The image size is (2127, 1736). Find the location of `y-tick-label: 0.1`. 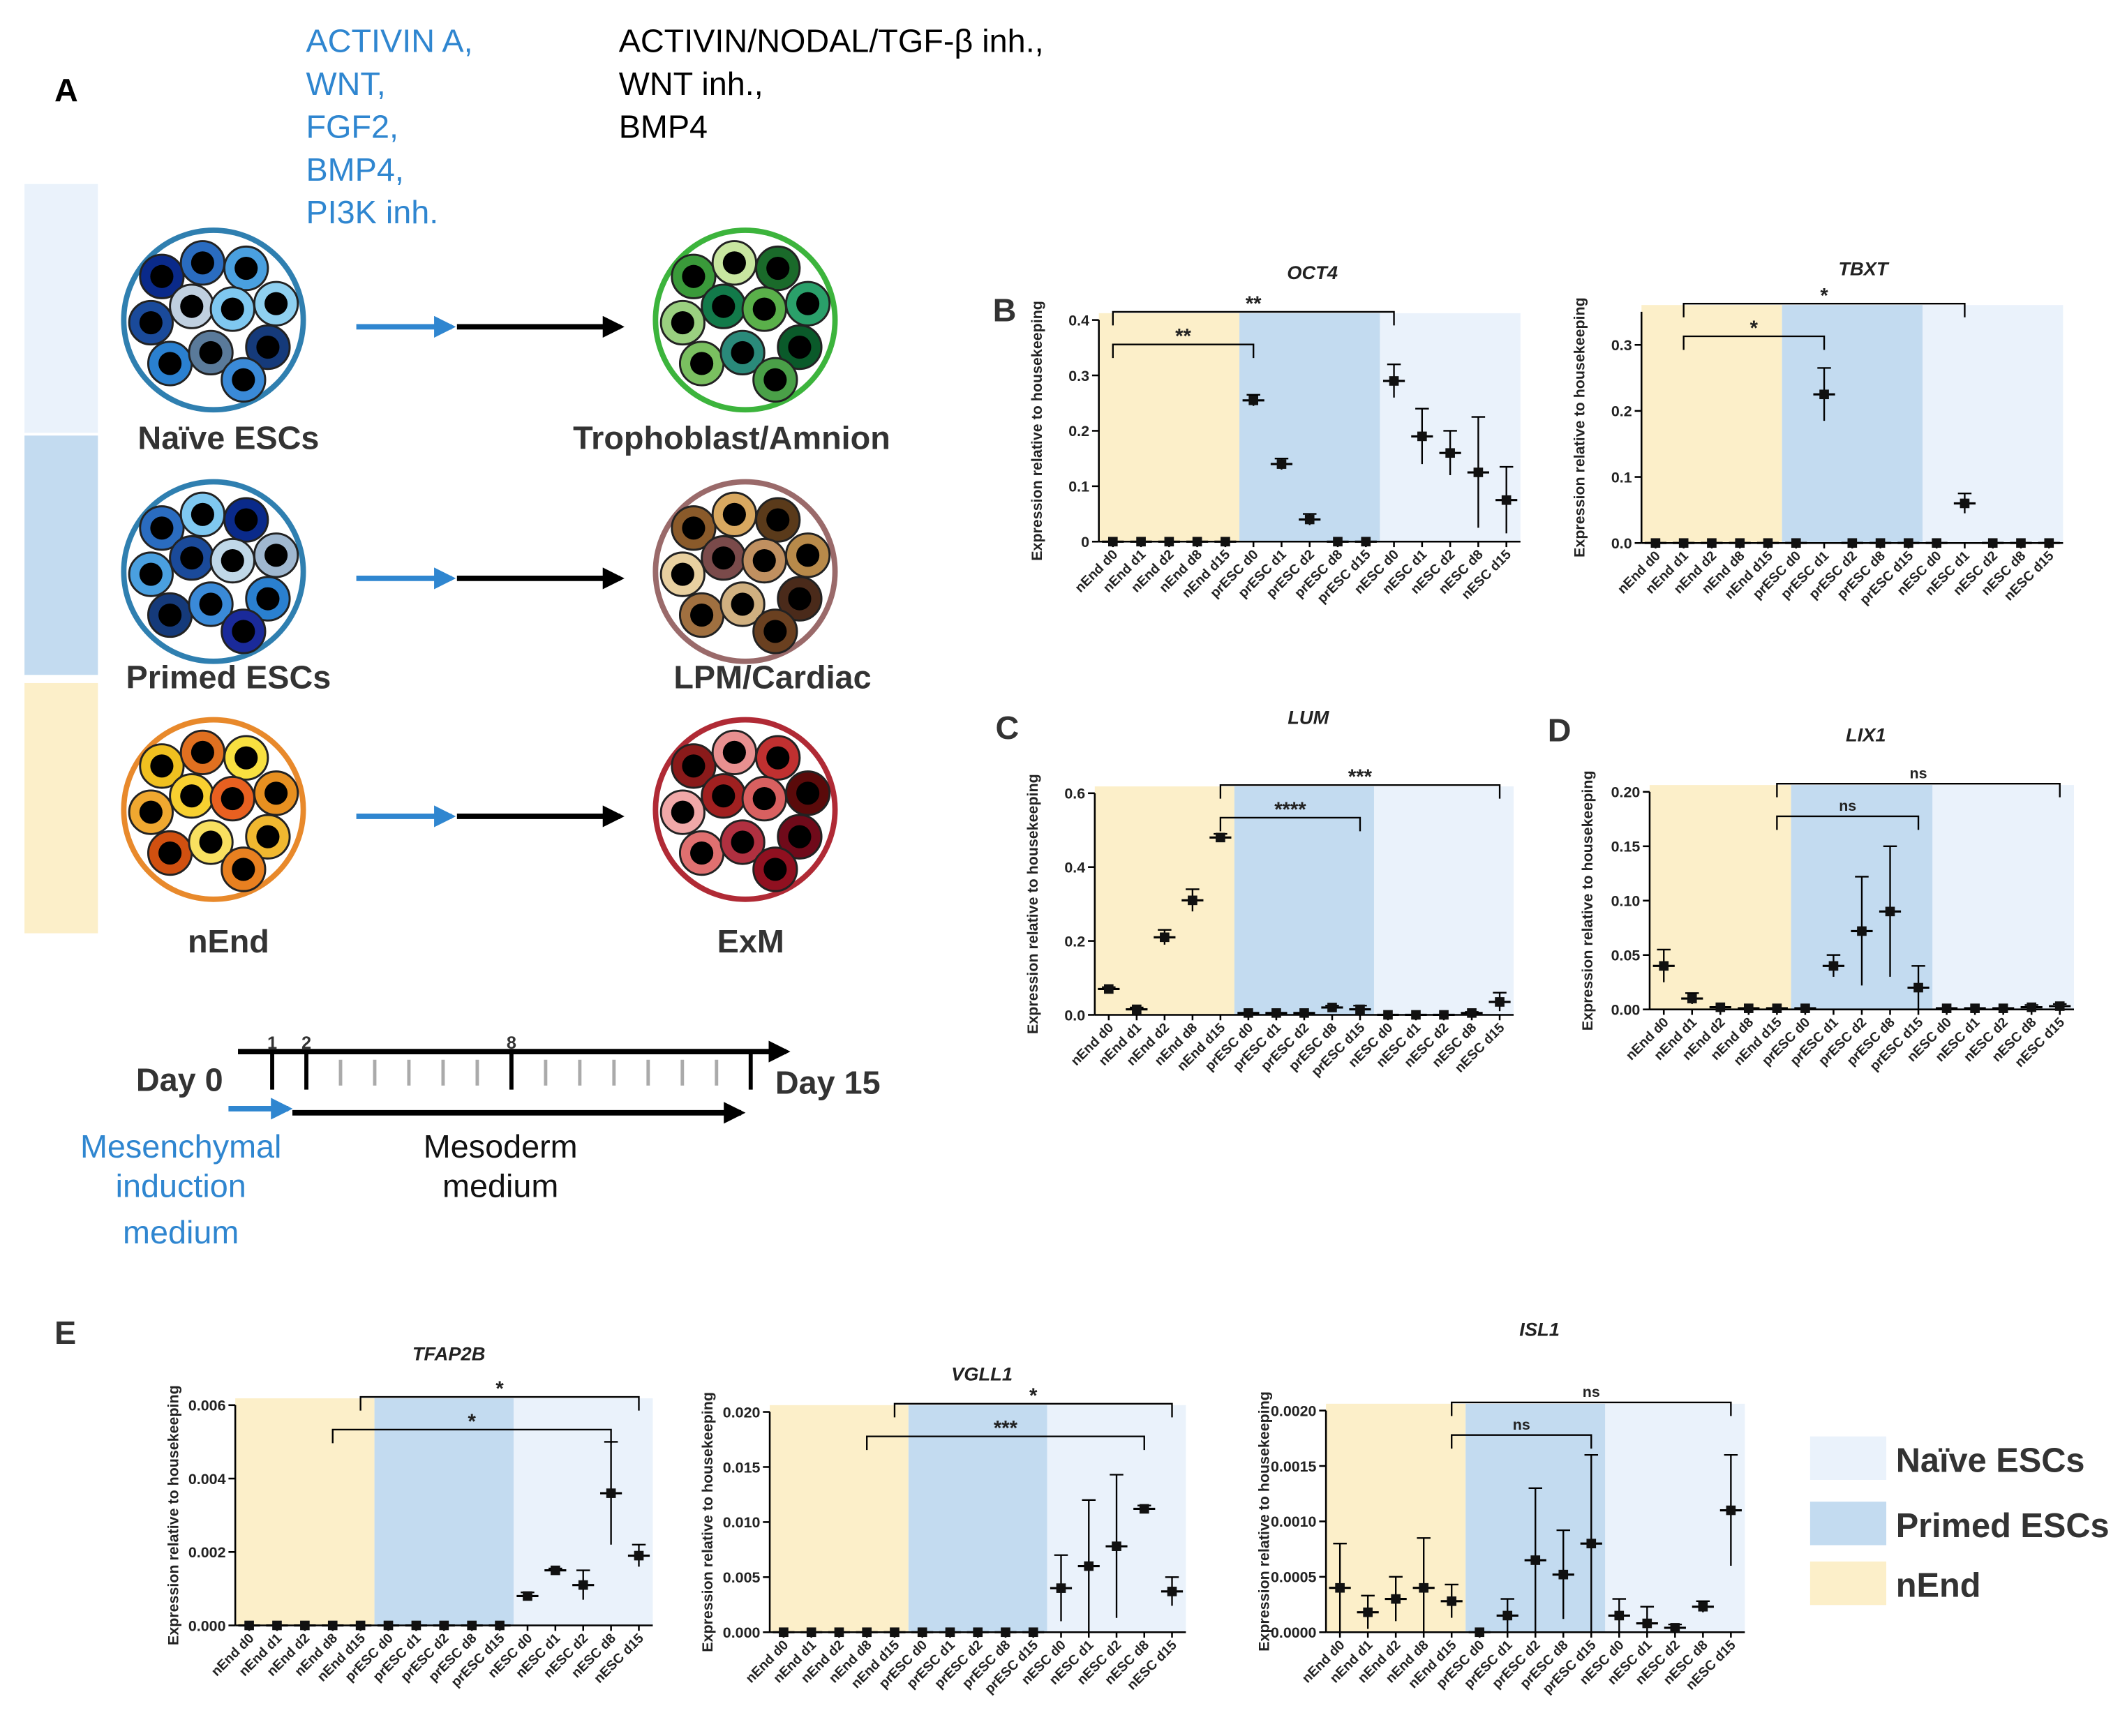

y-tick-label: 0.1 is located at coordinates (1621, 477).